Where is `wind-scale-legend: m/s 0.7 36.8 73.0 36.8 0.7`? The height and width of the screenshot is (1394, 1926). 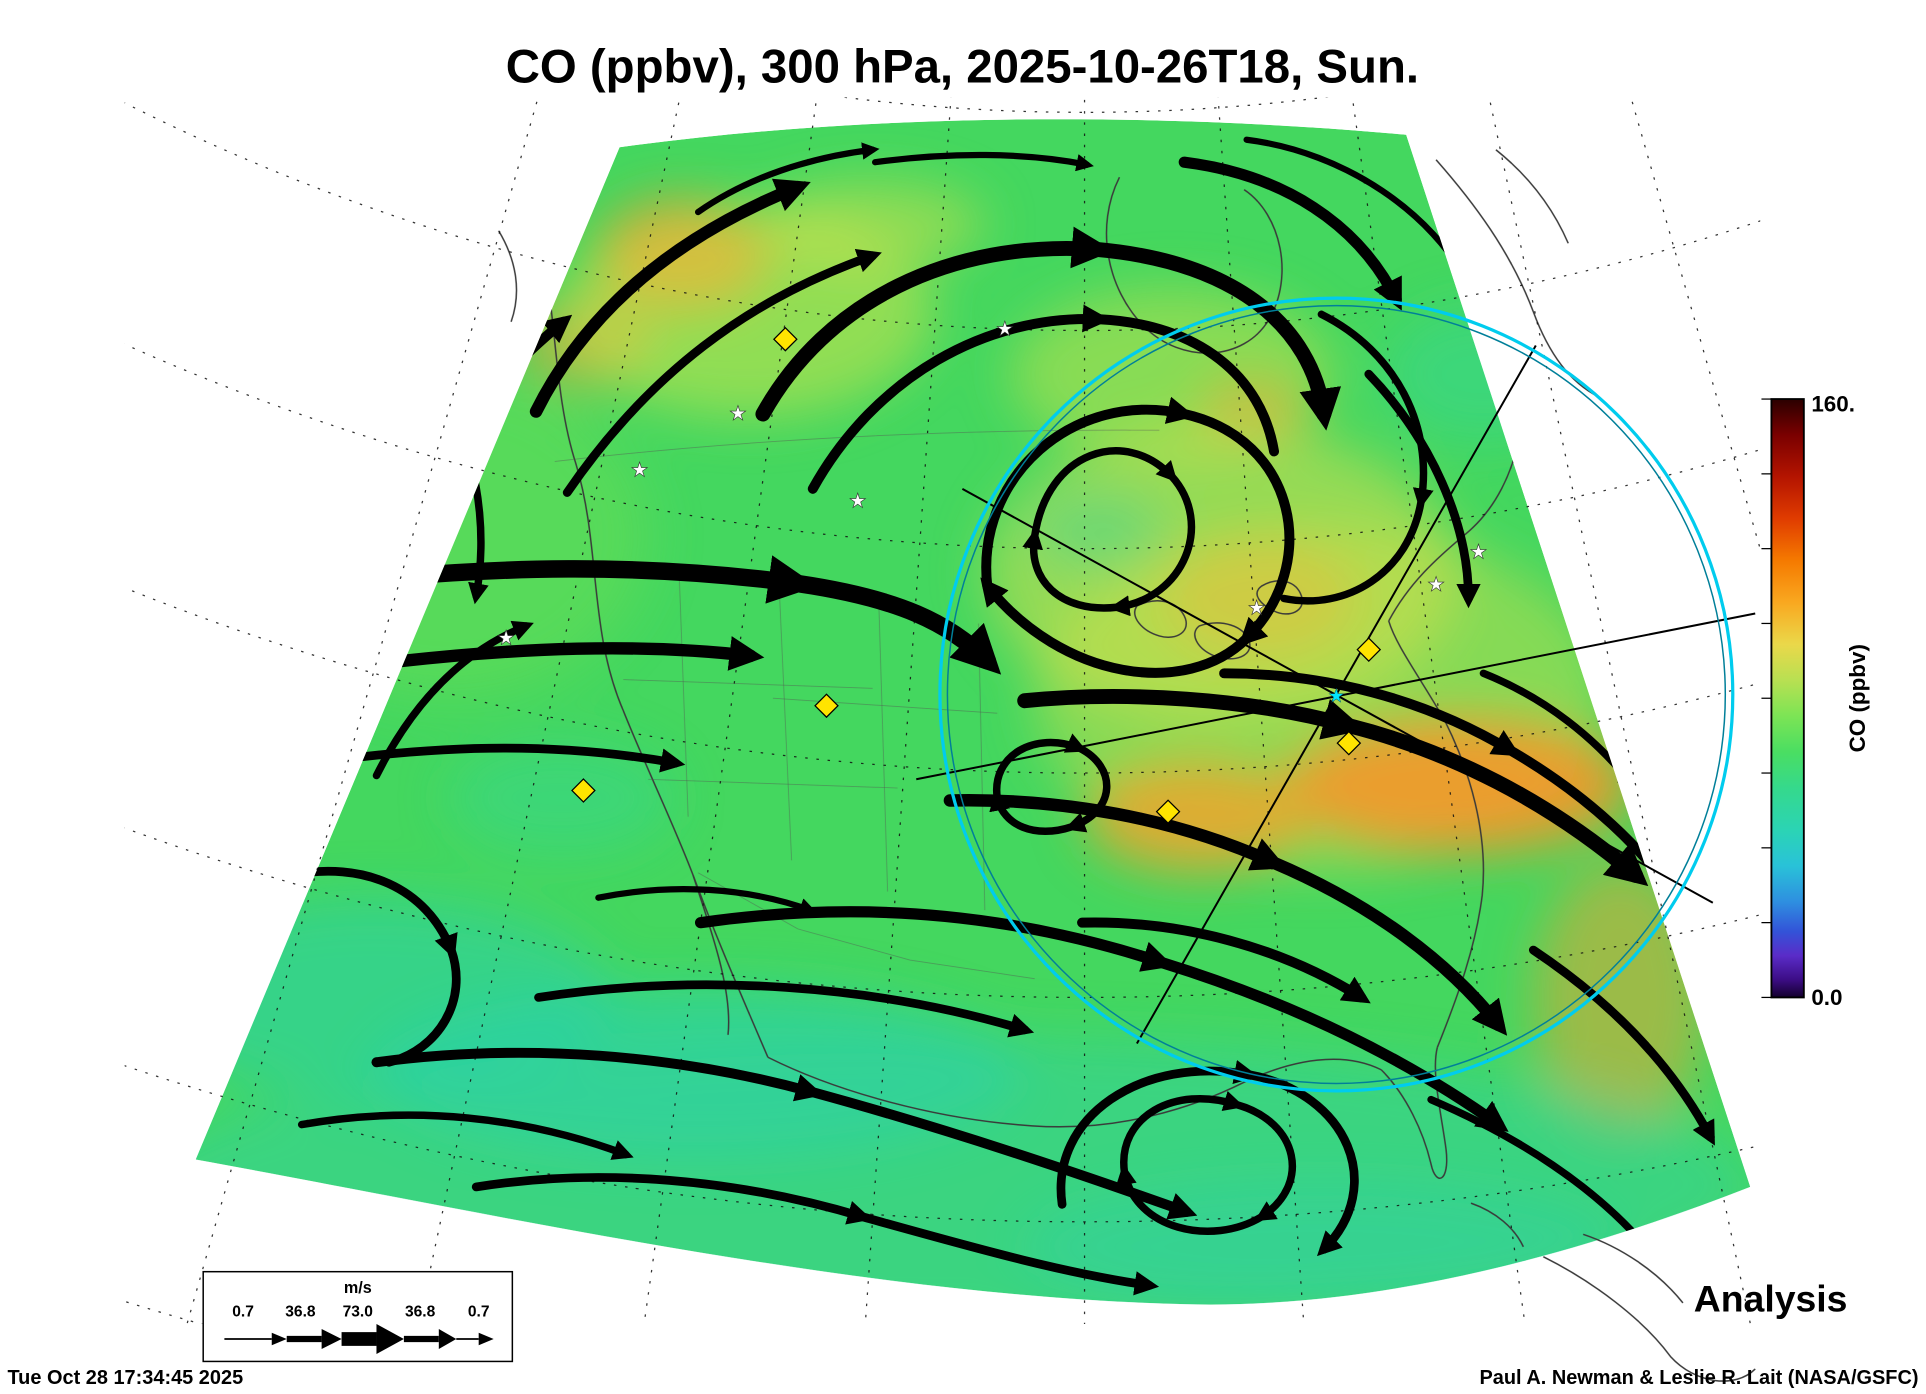 wind-scale-legend: m/s 0.7 36.8 73.0 36.8 0.7 is located at coordinates (358, 1316).